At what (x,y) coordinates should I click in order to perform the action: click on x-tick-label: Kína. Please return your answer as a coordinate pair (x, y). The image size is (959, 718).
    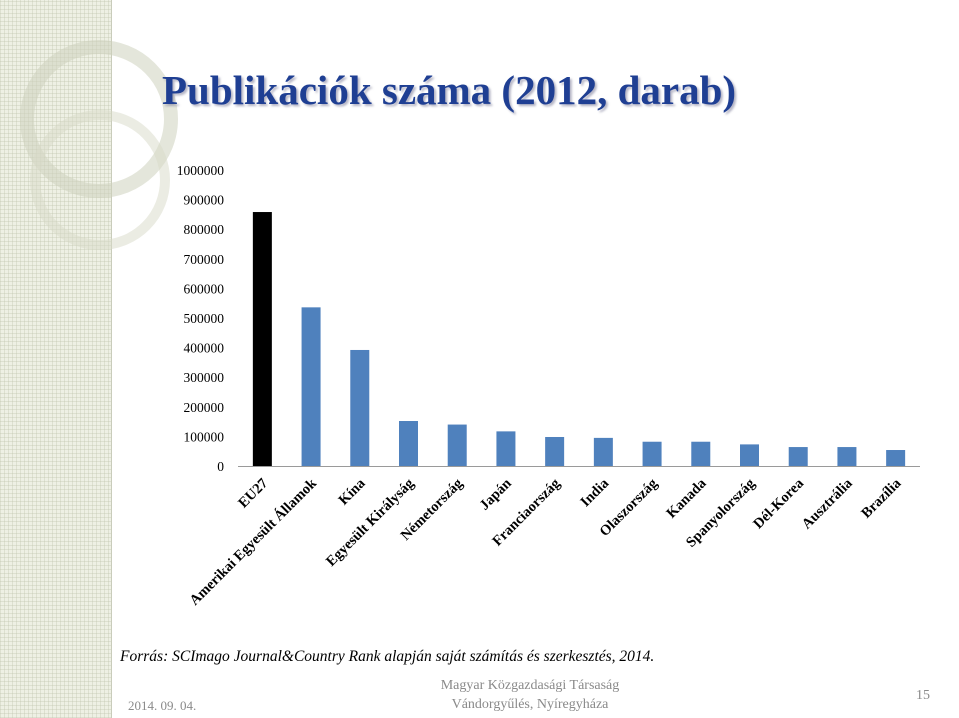
    Looking at the image, I should click on (352, 491).